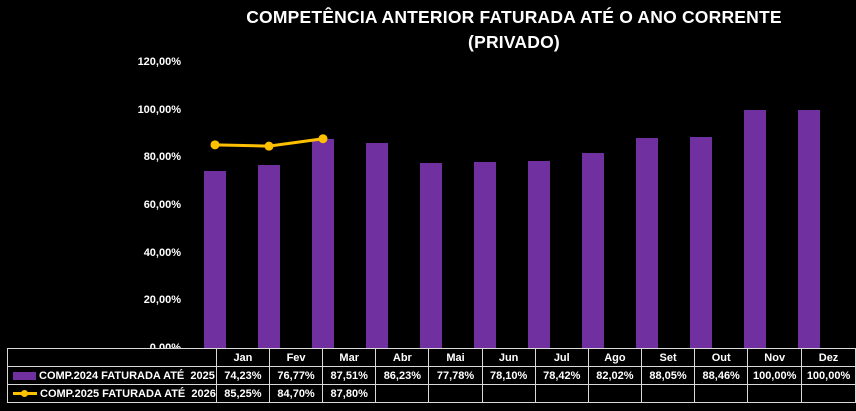  I want to click on value-cell-mar-series-0: 87,51%, so click(349, 375).